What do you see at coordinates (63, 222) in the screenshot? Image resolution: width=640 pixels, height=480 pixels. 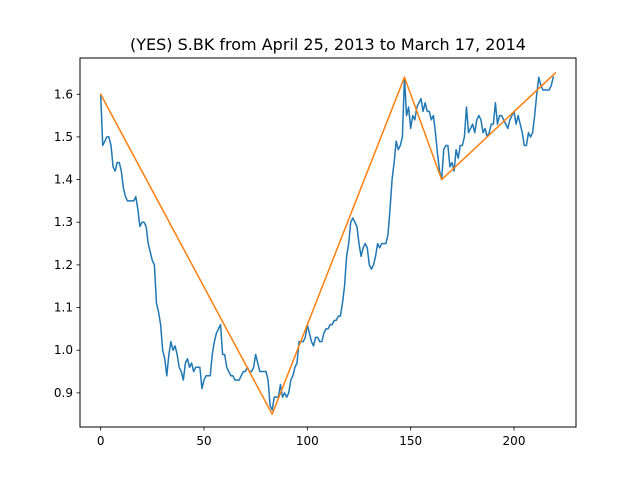 I see `y-tick-label: 1.3` at bounding box center [63, 222].